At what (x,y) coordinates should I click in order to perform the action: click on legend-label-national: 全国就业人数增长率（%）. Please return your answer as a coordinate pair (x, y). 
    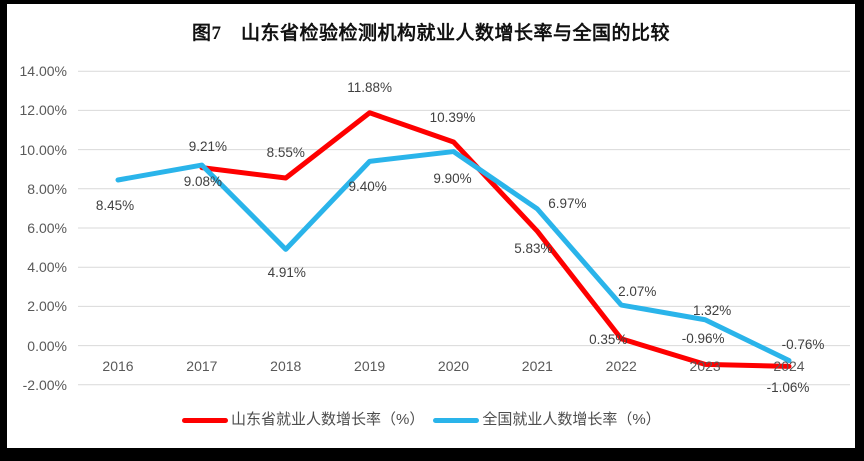
    Looking at the image, I should click on (571, 419).